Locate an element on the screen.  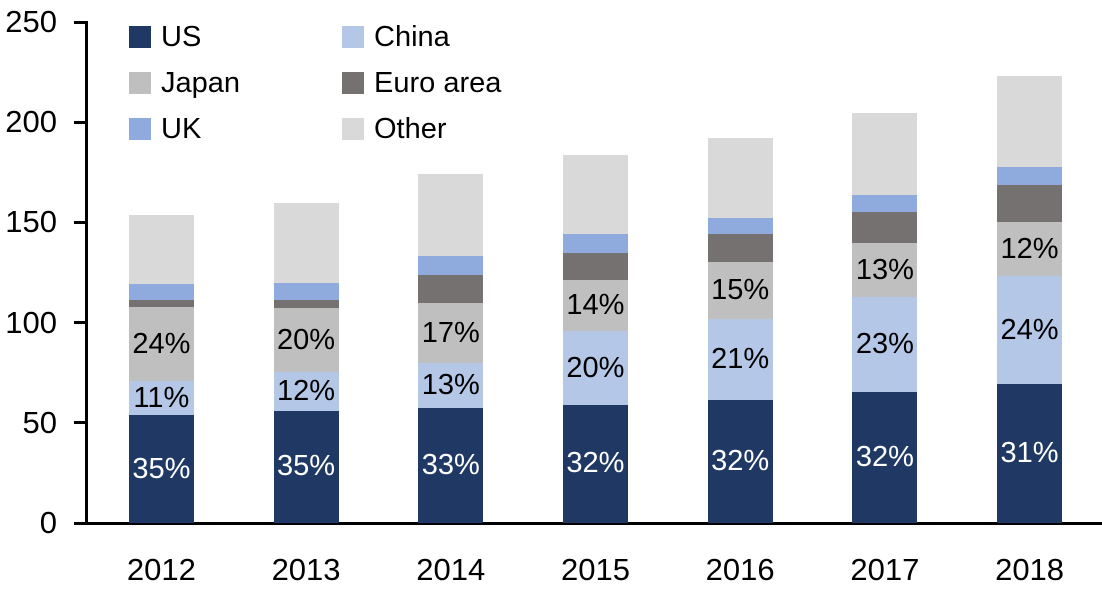
legend-swatch-china-icon is located at coordinates (353, 37).